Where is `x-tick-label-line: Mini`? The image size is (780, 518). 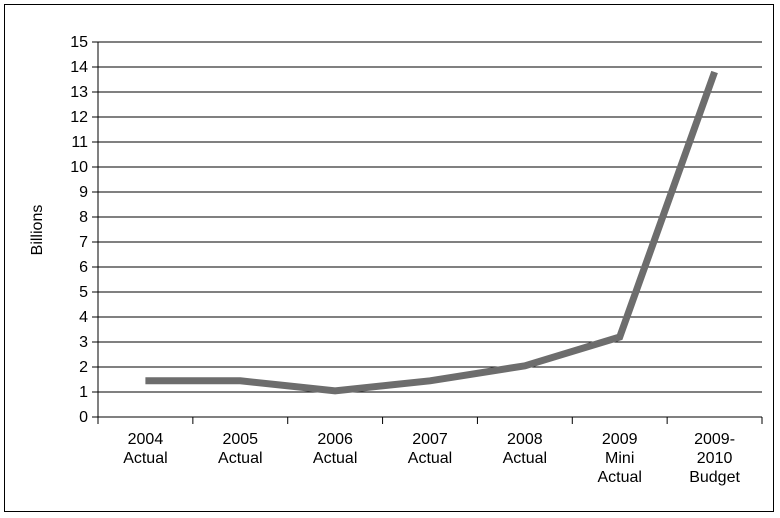 x-tick-label-line: Mini is located at coordinates (619, 458).